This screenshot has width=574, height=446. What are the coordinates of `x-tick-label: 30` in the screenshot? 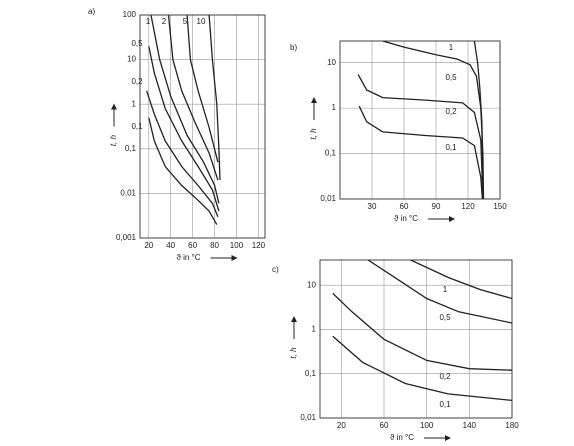 It's located at (372, 206).